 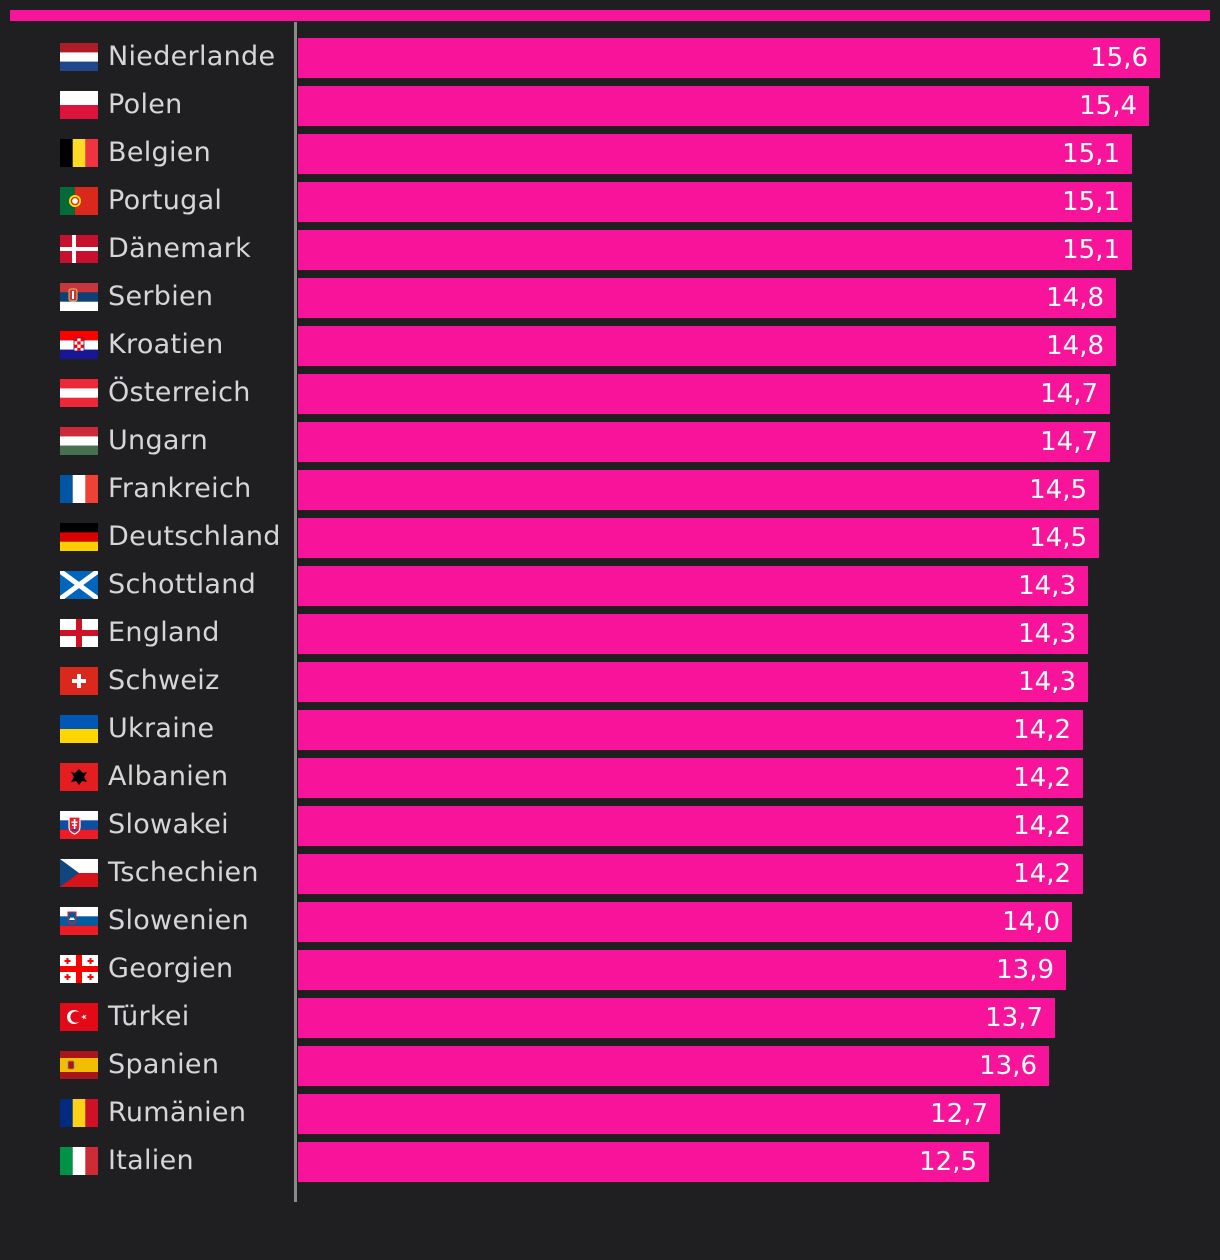 What do you see at coordinates (707, 346) in the screenshot?
I see `bar-kroatien` at bounding box center [707, 346].